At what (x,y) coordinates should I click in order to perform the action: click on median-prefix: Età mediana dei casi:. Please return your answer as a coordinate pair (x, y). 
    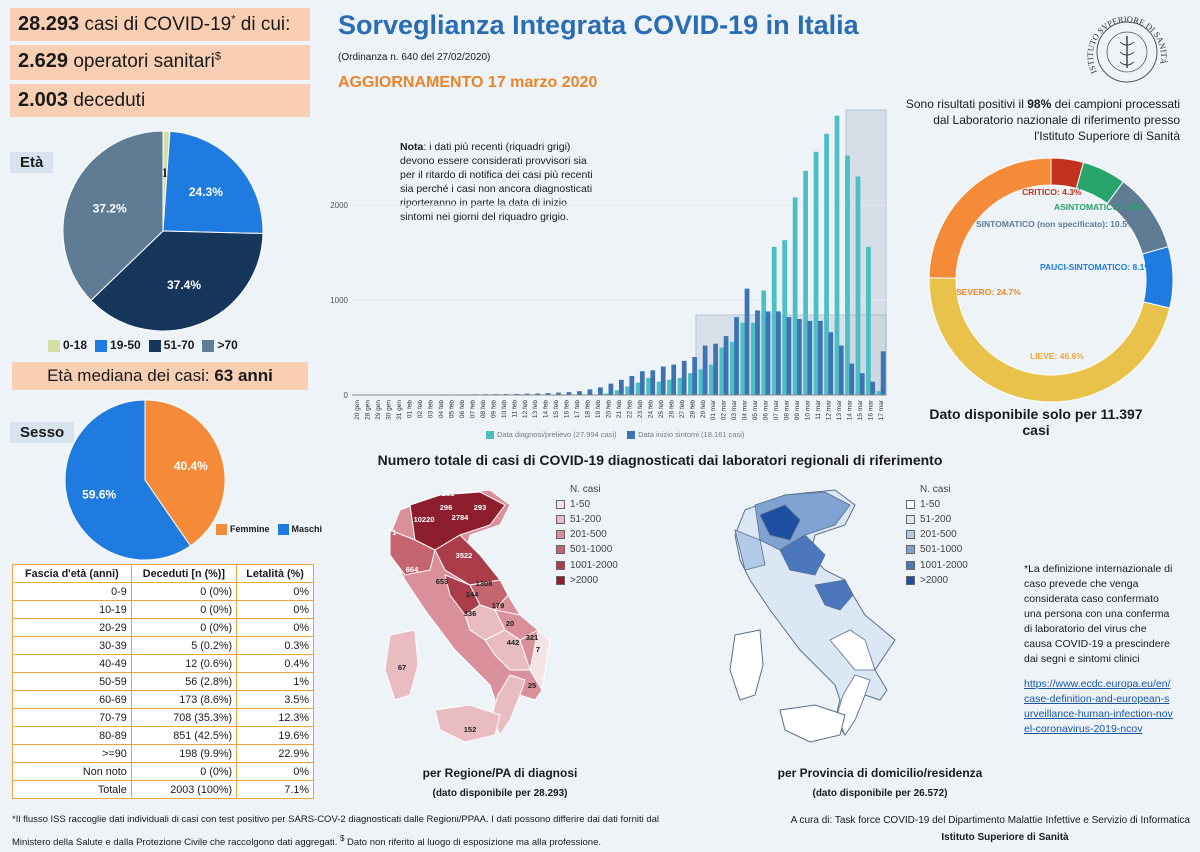
    Looking at the image, I should click on (130, 375).